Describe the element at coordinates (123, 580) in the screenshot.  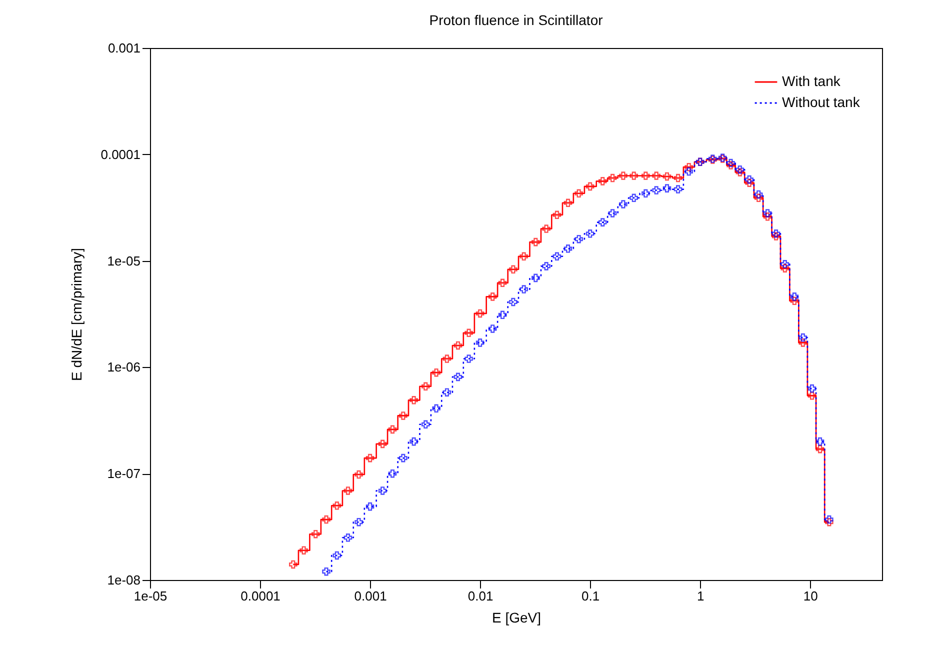
I see `y-tick-label: 1e-08` at that location.